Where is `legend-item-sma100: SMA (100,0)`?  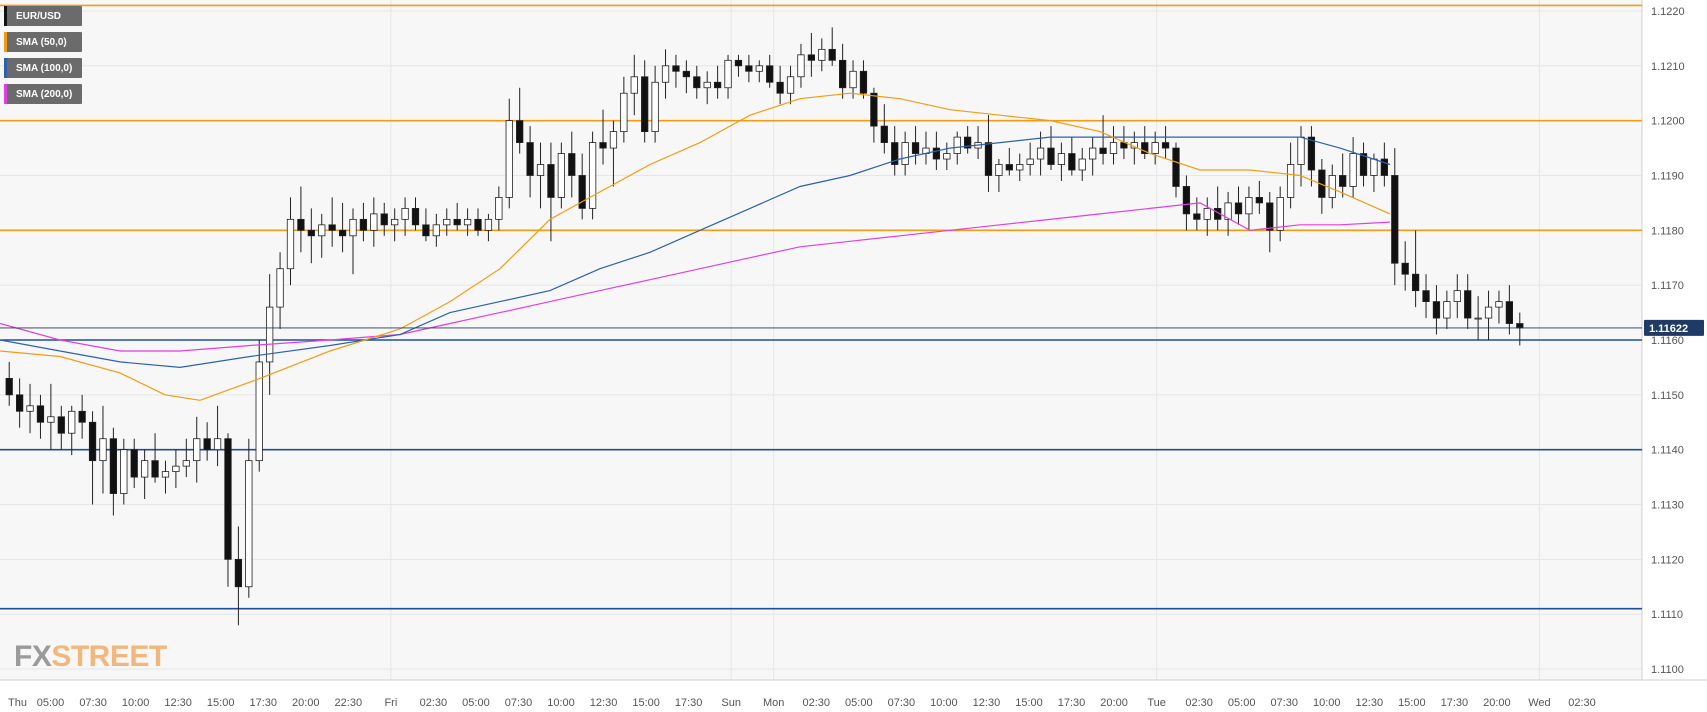
legend-item-sma100: SMA (100,0) is located at coordinates (43, 68).